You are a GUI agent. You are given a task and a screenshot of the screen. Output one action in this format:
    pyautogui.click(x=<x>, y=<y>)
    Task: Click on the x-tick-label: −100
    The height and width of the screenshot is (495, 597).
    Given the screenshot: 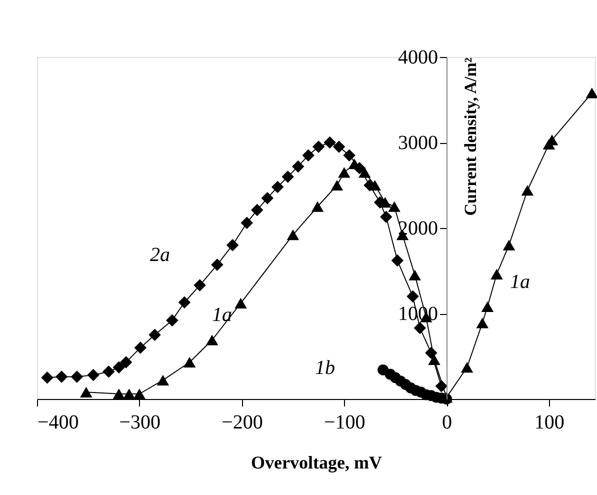 What is the action you would take?
    pyautogui.click(x=345, y=423)
    